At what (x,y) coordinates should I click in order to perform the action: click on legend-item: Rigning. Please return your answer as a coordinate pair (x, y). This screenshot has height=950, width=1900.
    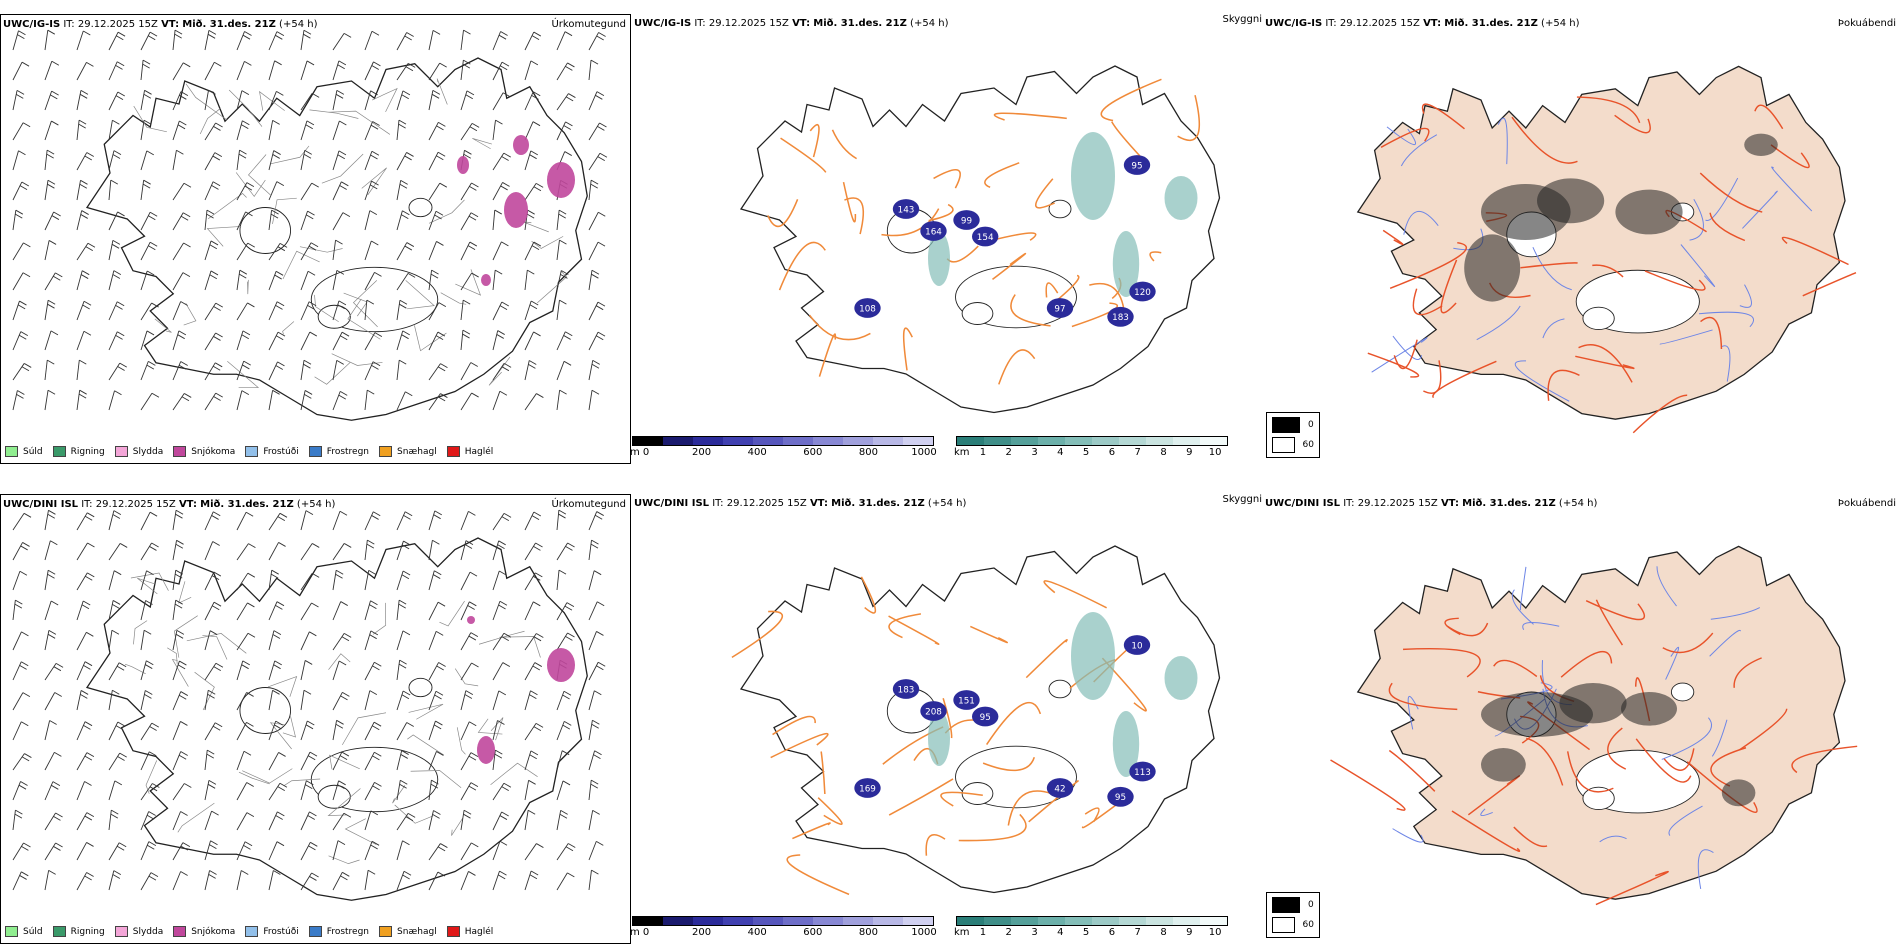
    Looking at the image, I should click on (78, 931).